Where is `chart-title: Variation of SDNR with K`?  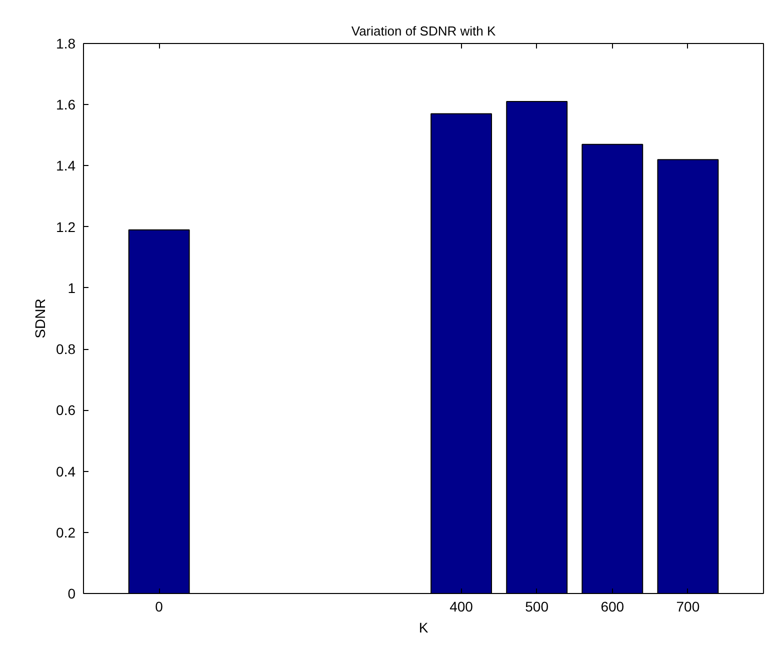 chart-title: Variation of SDNR with K is located at coordinates (423, 31).